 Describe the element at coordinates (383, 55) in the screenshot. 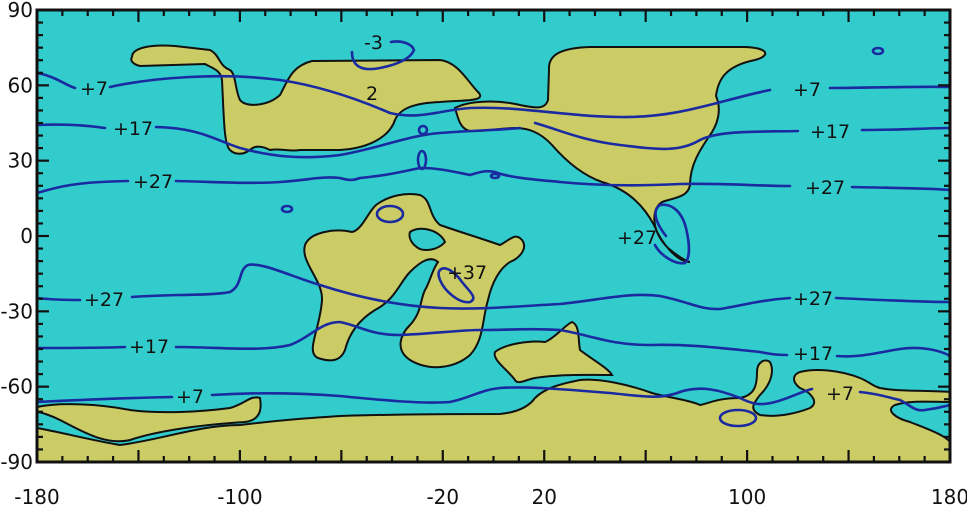

I see `isotherm-minus3` at that location.